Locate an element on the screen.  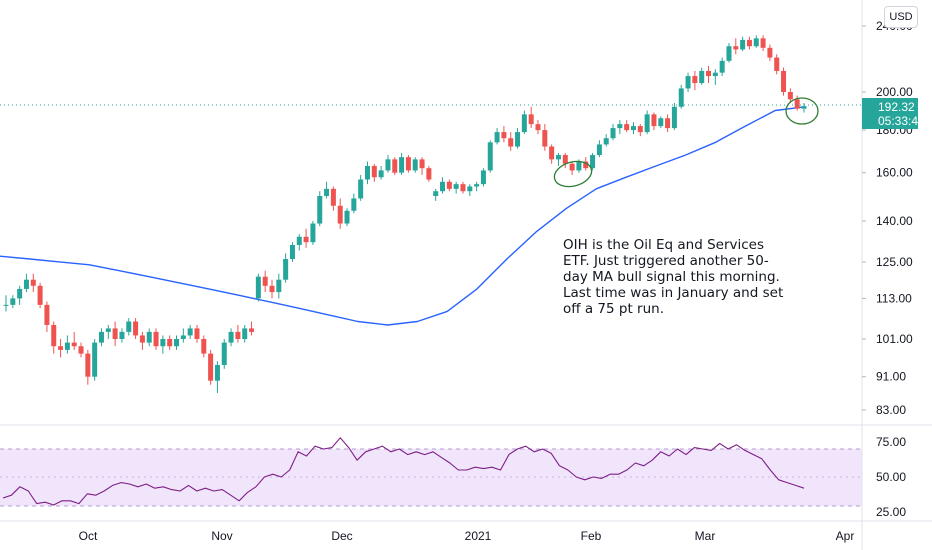
rsi-tick-label: 75.00 is located at coordinates (891, 442).